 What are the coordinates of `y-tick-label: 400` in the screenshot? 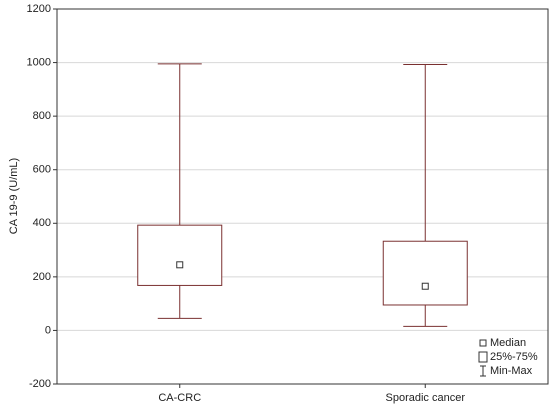 It's located at (42, 223).